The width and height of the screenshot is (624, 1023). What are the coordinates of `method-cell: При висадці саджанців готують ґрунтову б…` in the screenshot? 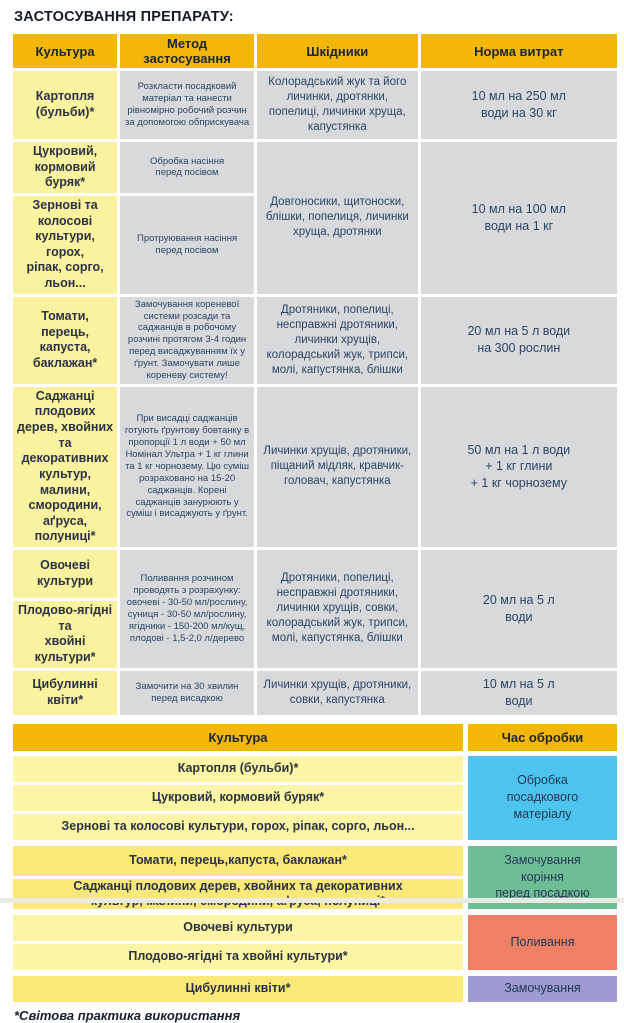 It's located at (187, 466).